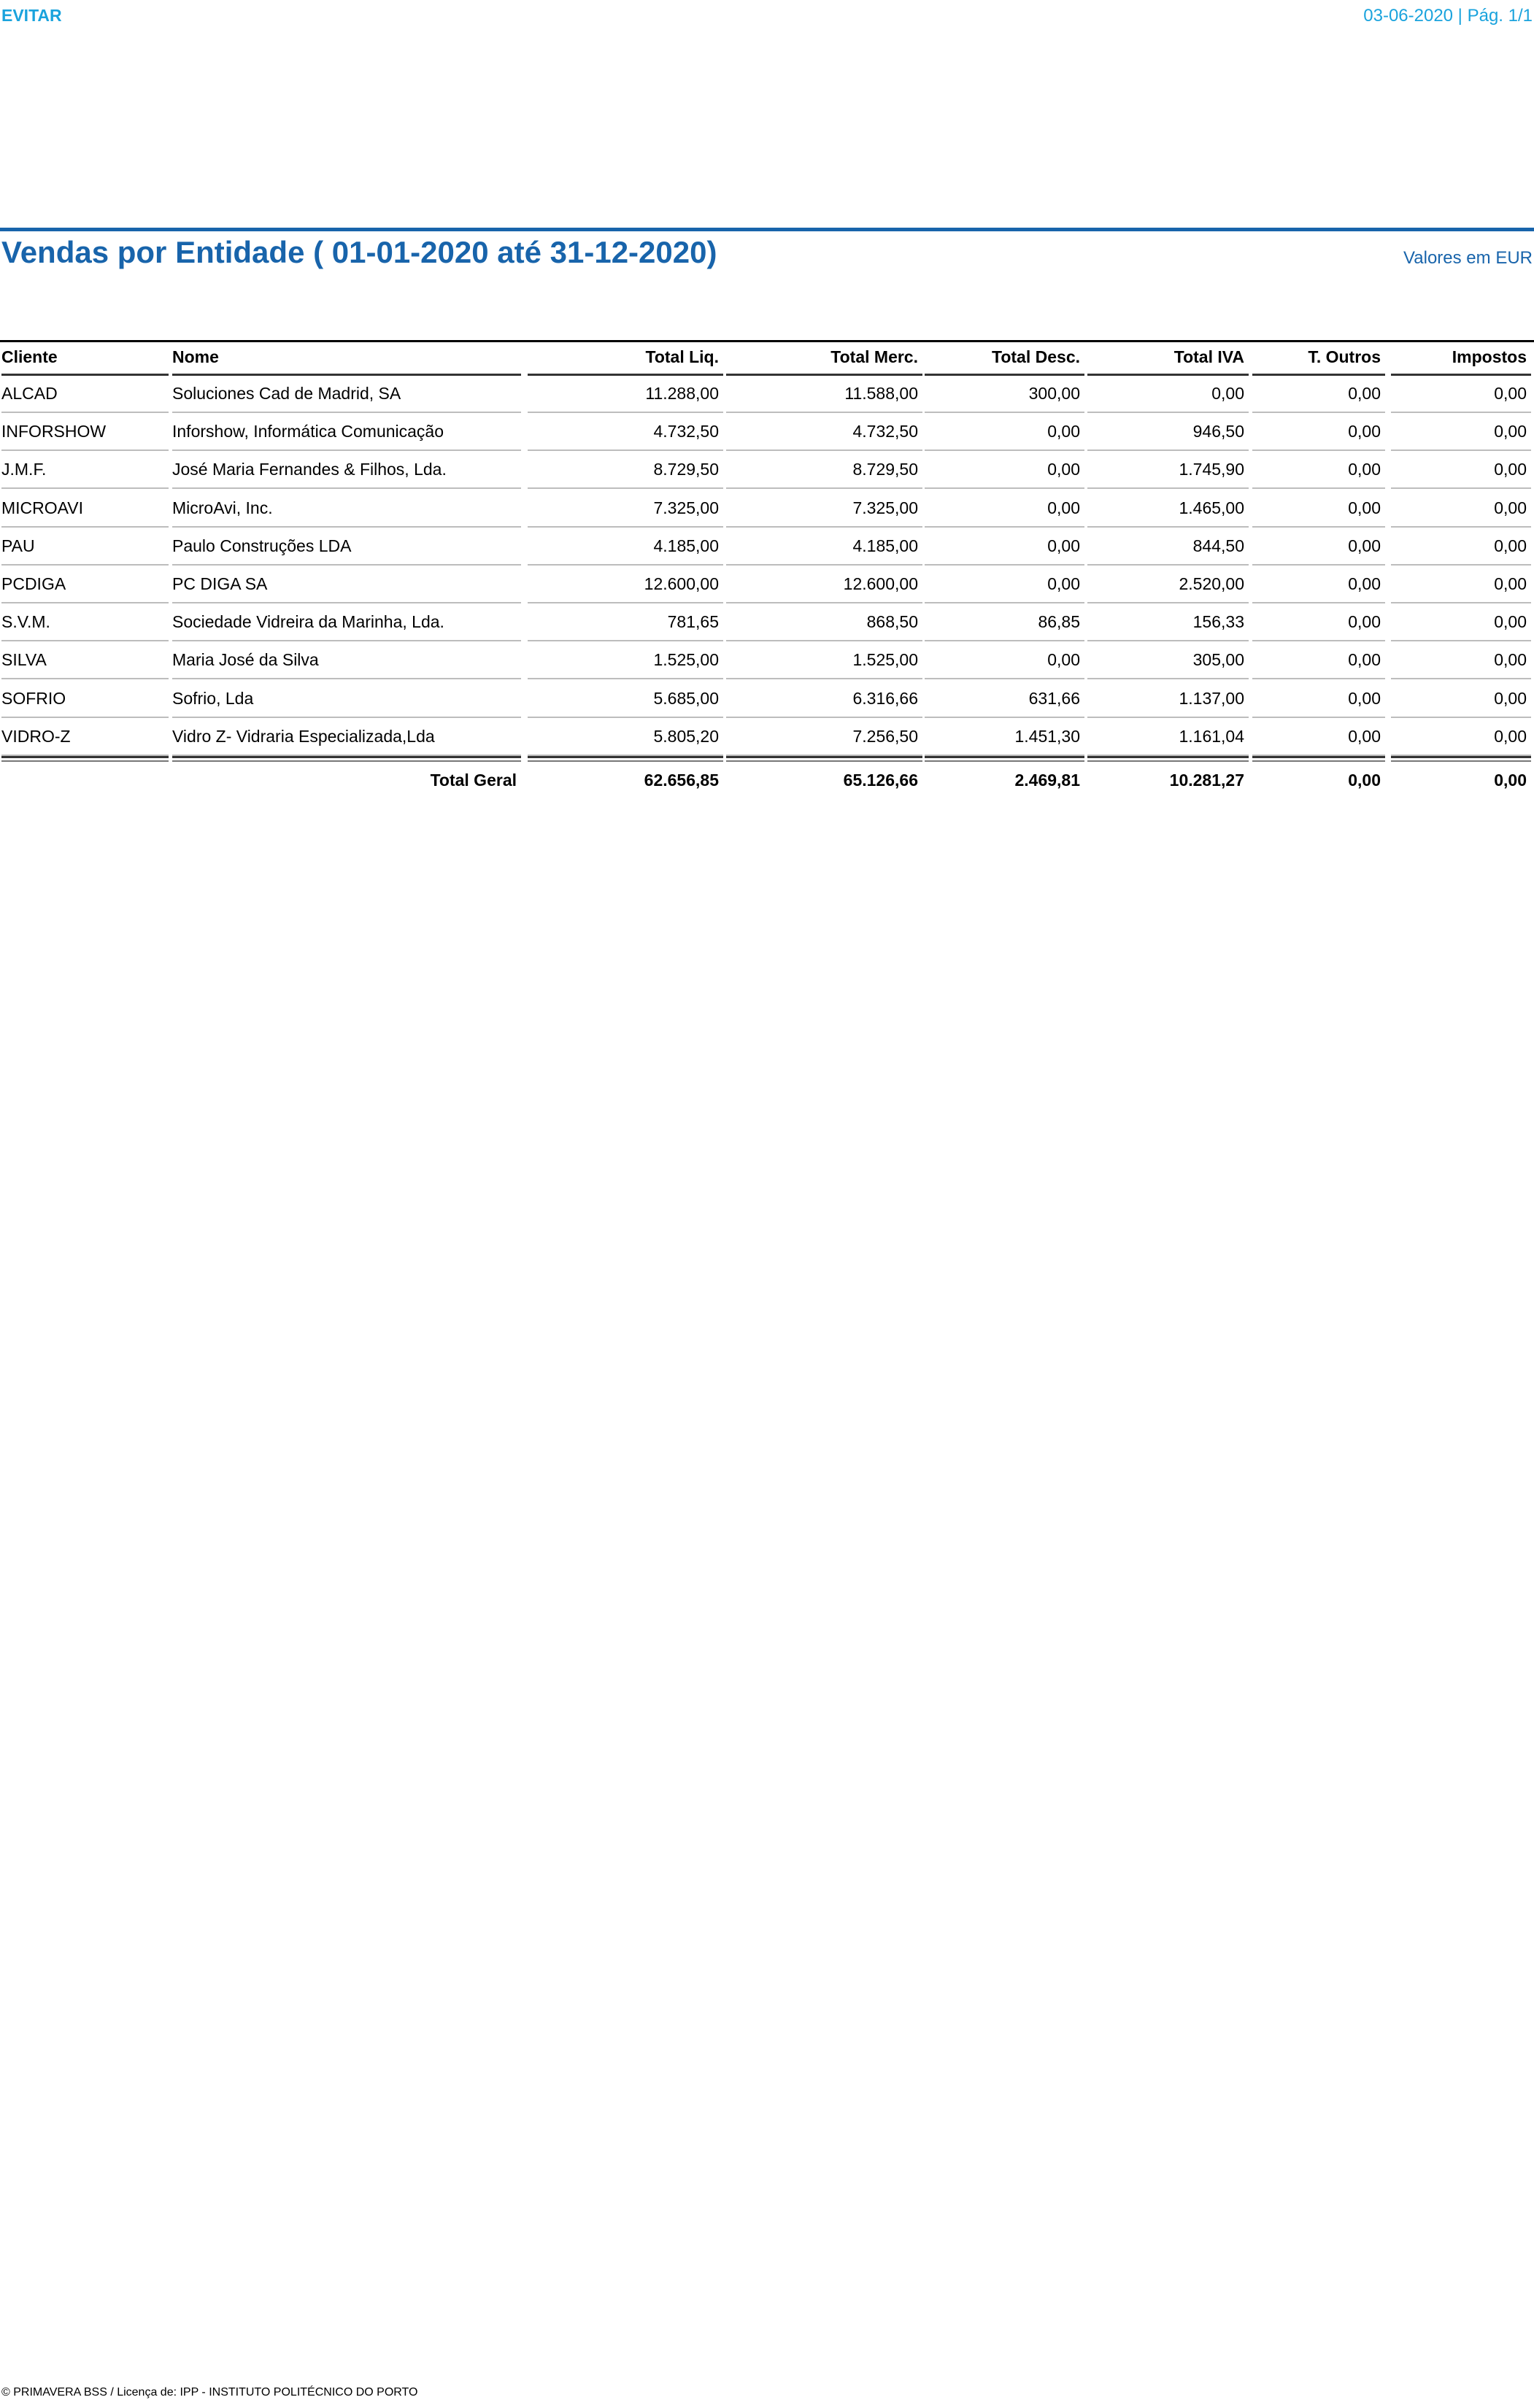 This screenshot has width=1534, height=2408. Describe the element at coordinates (245, 660) in the screenshot. I see `table-cell-nome: Maria José da Silva` at that location.